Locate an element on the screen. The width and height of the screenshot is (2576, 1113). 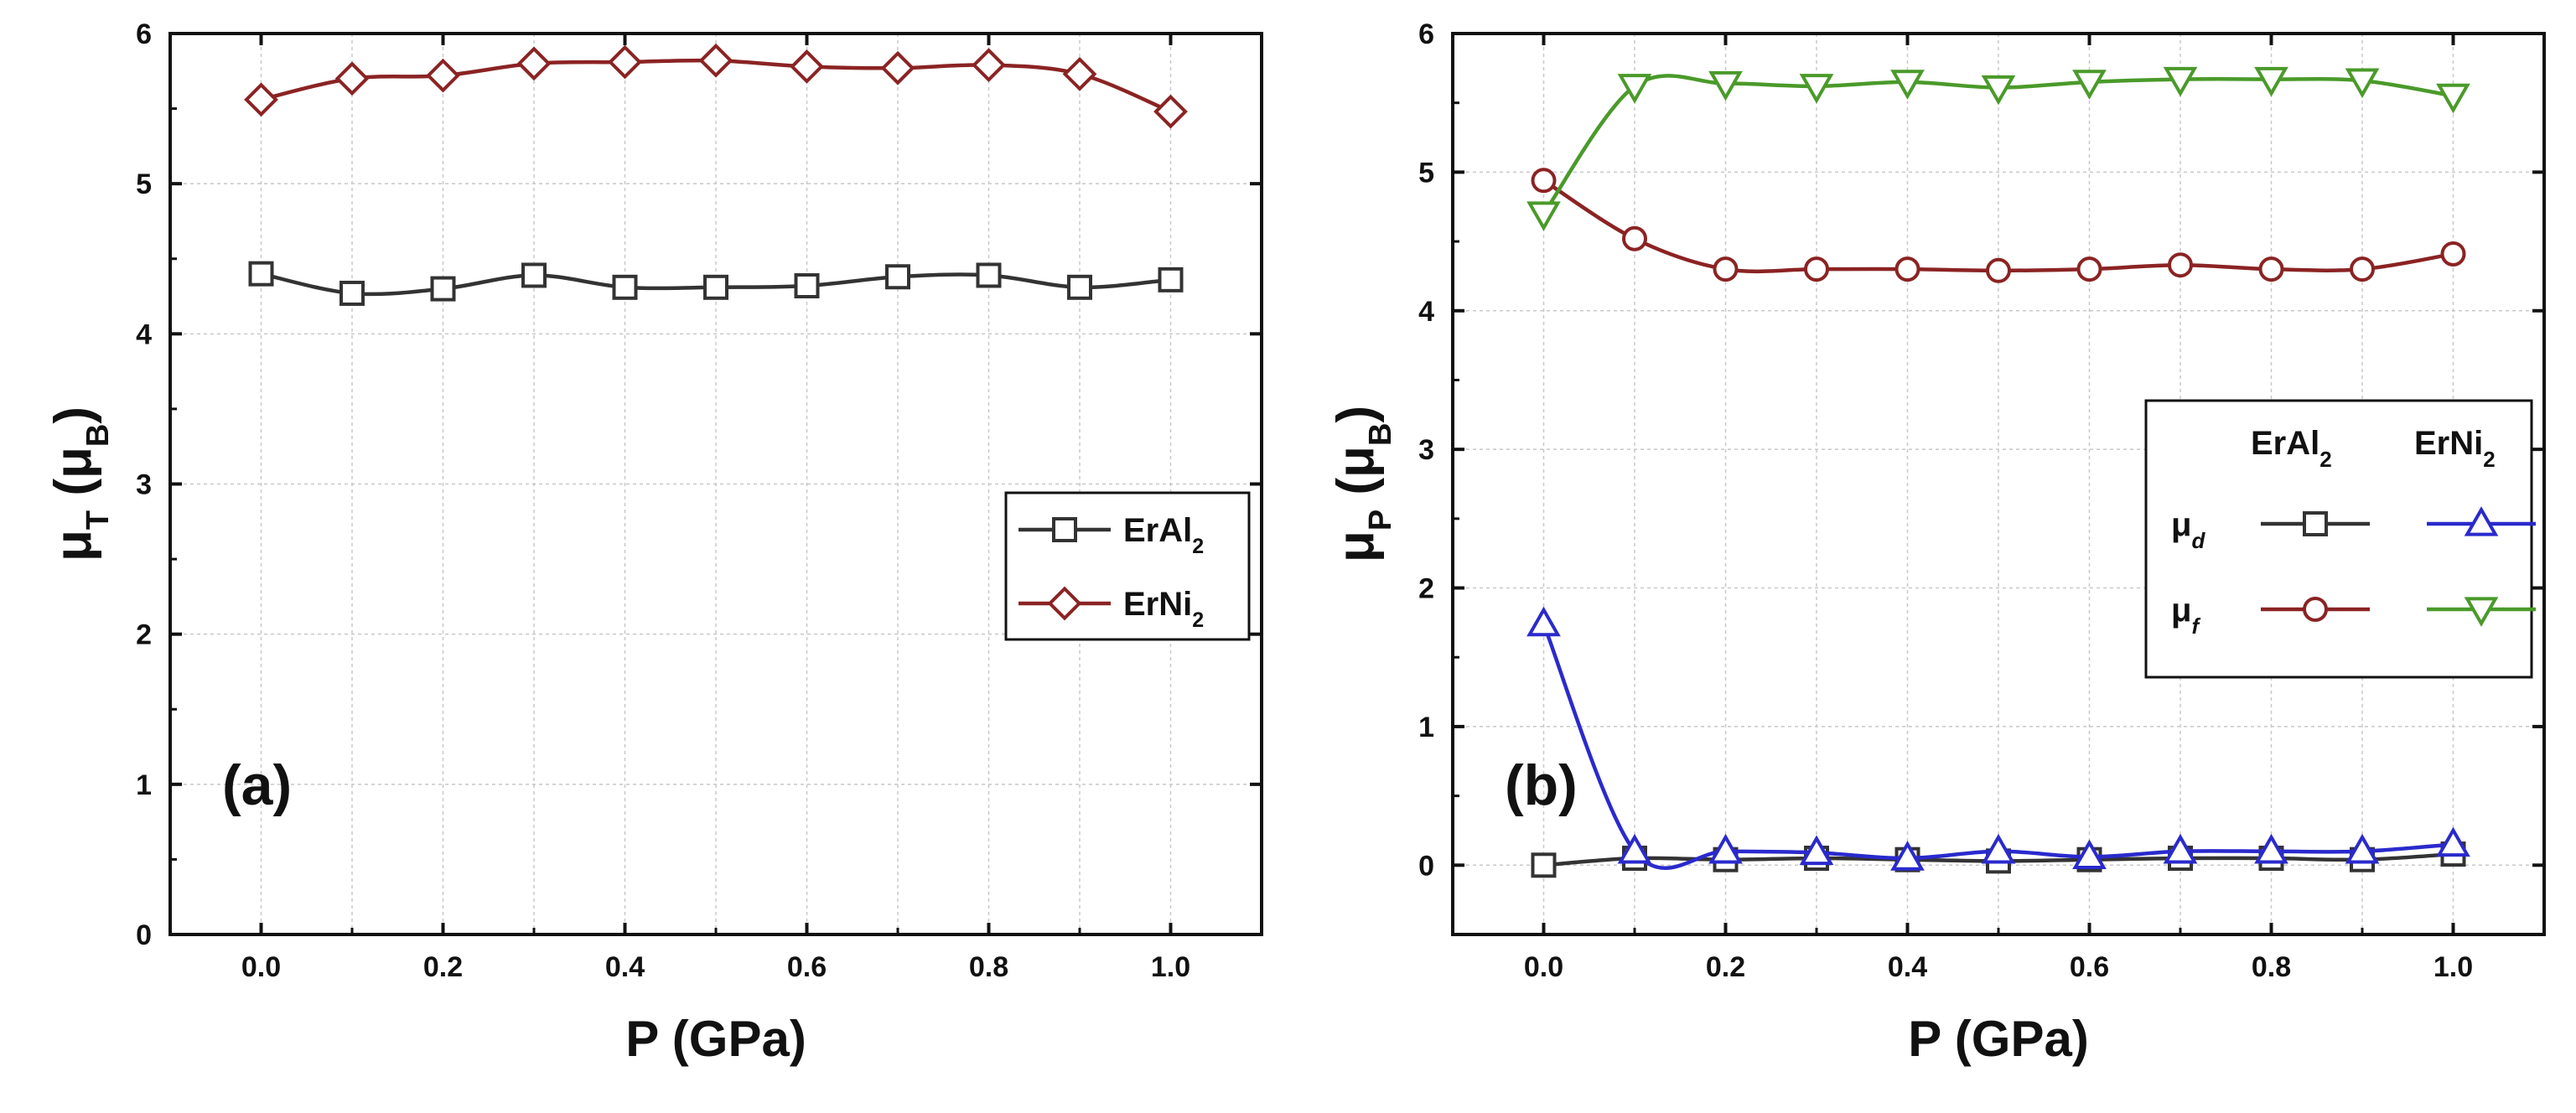
y-axis-title: μT (μB) is located at coordinates (80, 484).